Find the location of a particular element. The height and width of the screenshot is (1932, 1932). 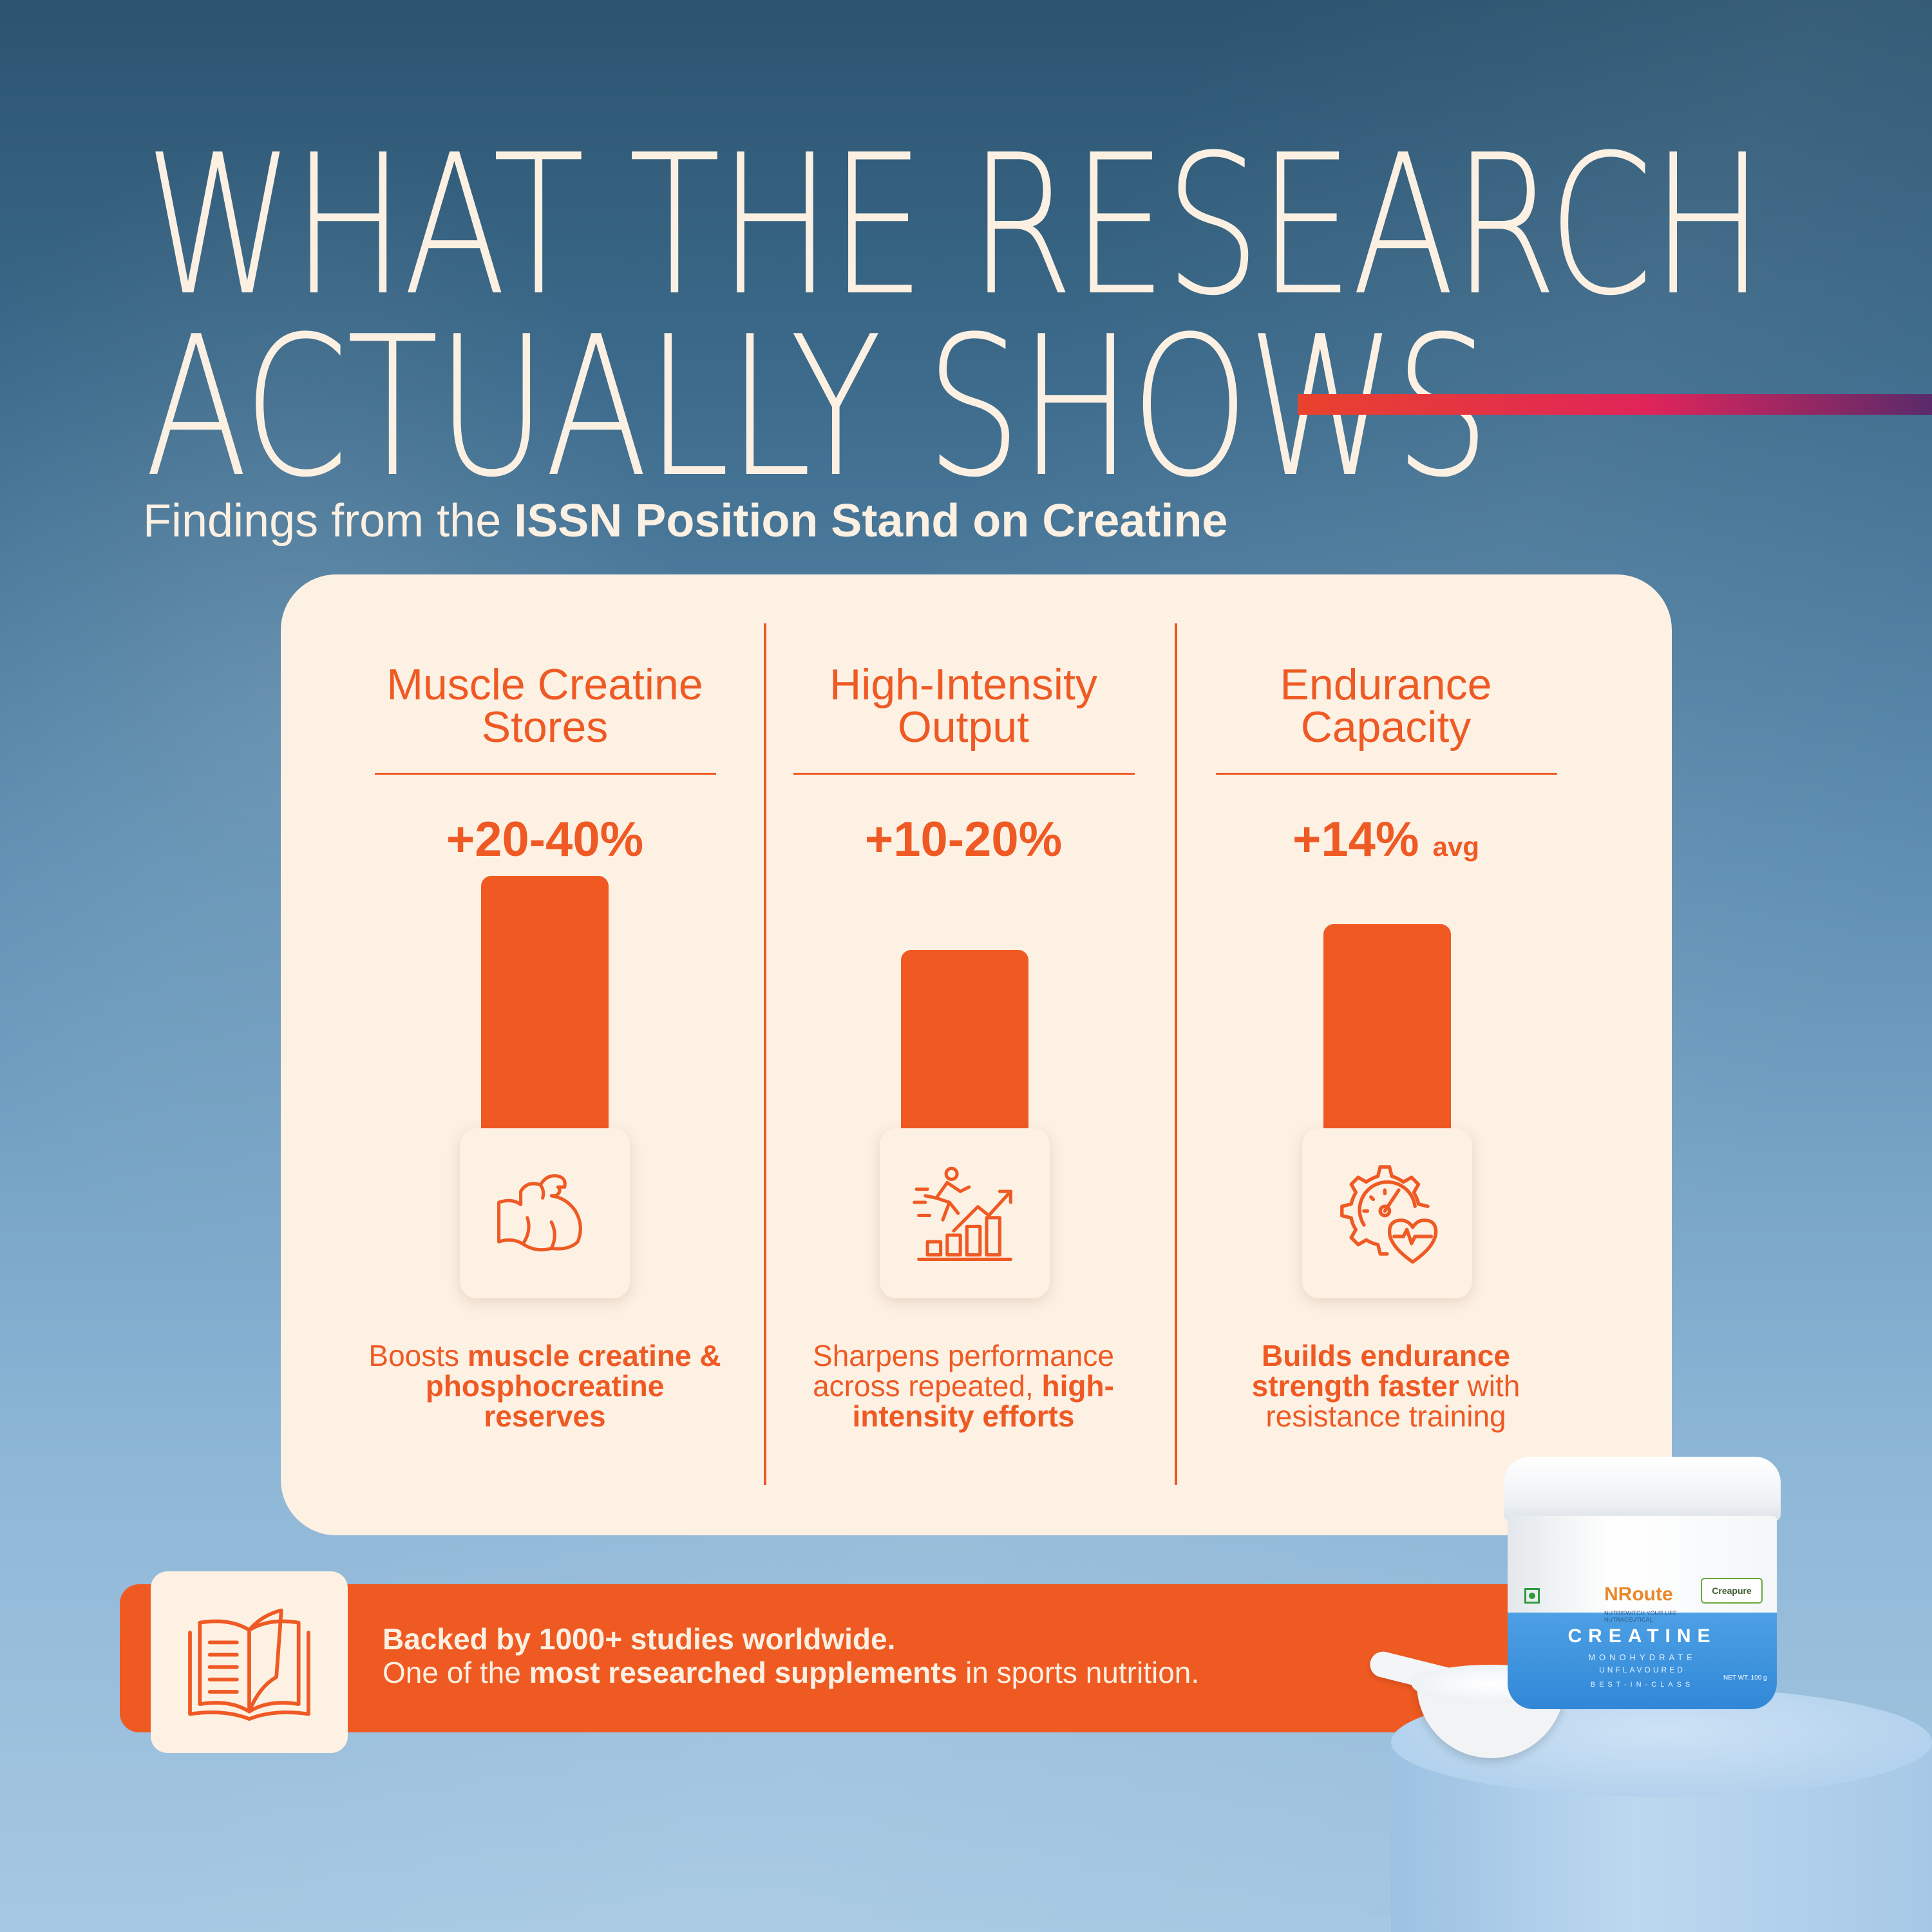

bar-endurance is located at coordinates (1387, 1027).